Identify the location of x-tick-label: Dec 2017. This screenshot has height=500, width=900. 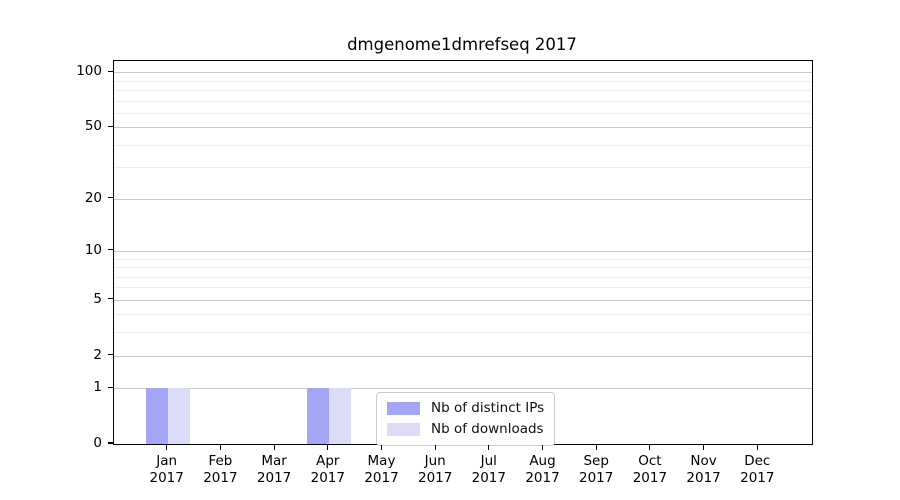
(757, 470).